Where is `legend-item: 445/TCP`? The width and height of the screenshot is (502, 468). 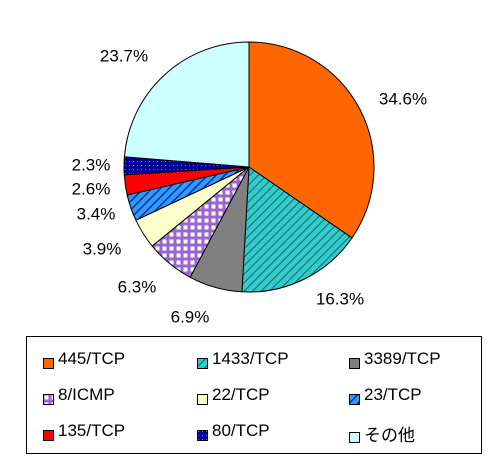 legend-item: 445/TCP is located at coordinates (84, 359).